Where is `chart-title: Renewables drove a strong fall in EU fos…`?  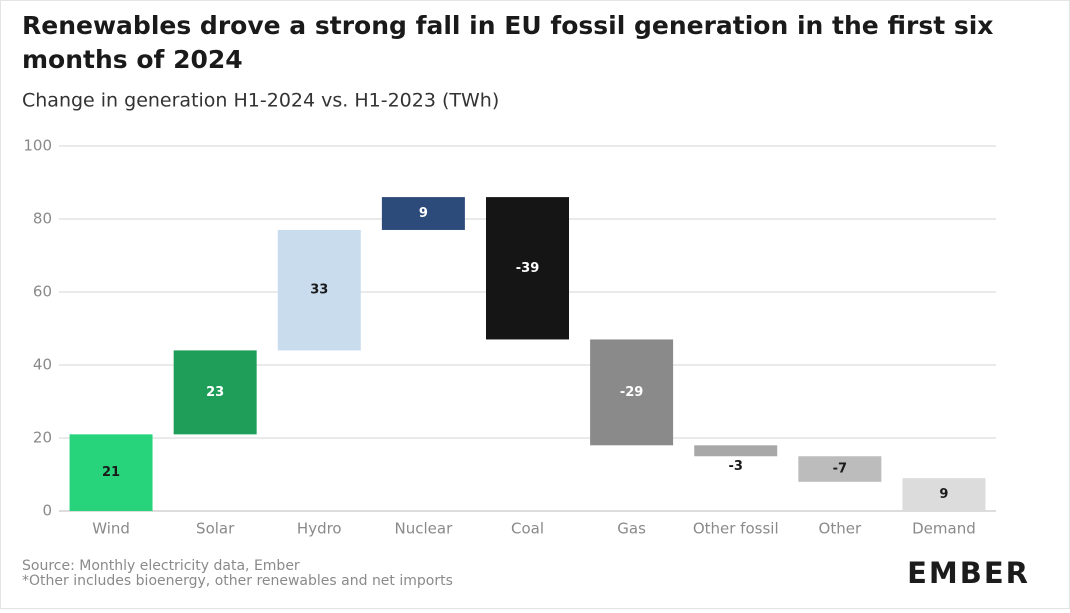
chart-title: Renewables drove a strong fall in EU fos… is located at coordinates (507, 42).